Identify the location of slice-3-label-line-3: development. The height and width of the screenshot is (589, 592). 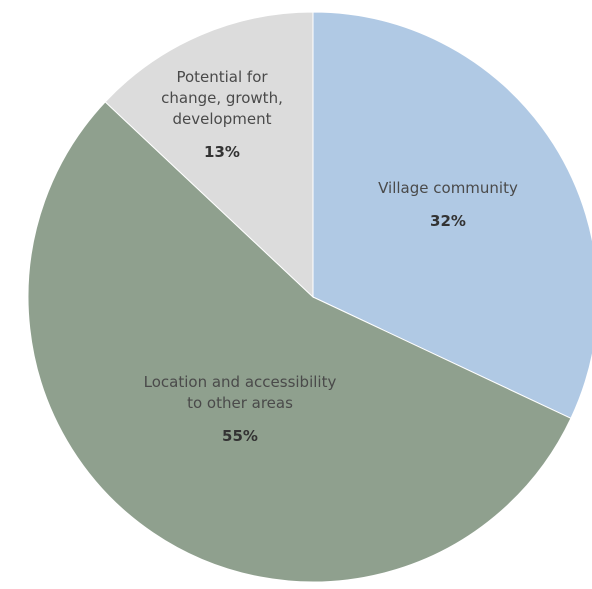
(222, 119).